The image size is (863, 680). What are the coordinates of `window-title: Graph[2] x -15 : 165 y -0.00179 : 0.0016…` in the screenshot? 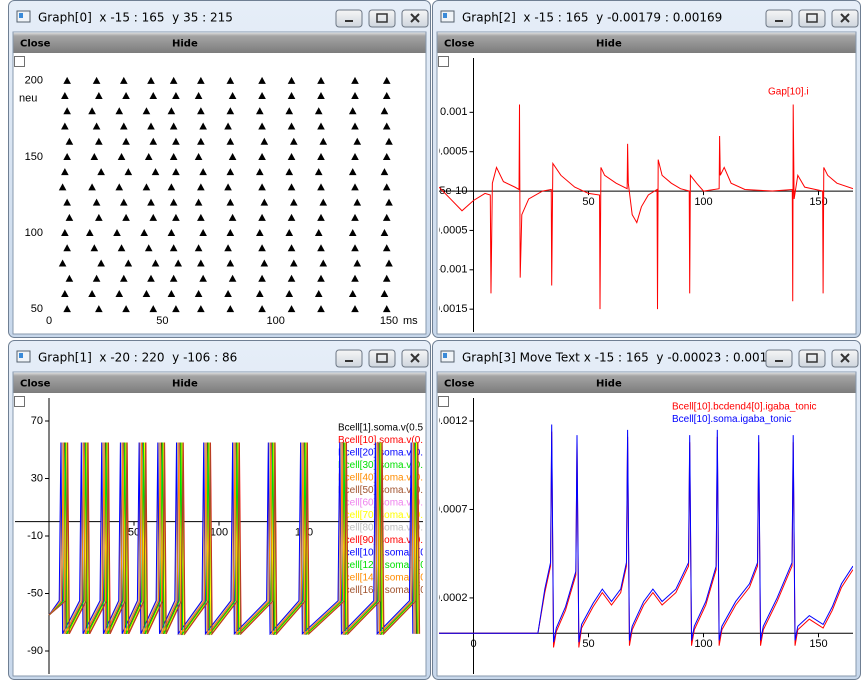 It's located at (592, 18).